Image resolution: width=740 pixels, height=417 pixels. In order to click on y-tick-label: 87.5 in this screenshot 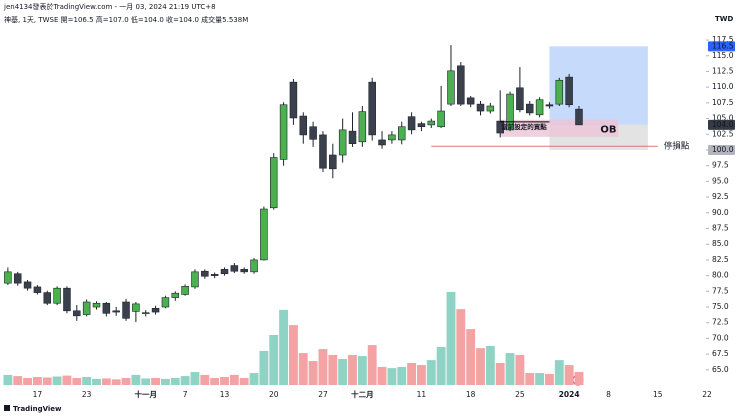, I will do `click(720, 228)`.